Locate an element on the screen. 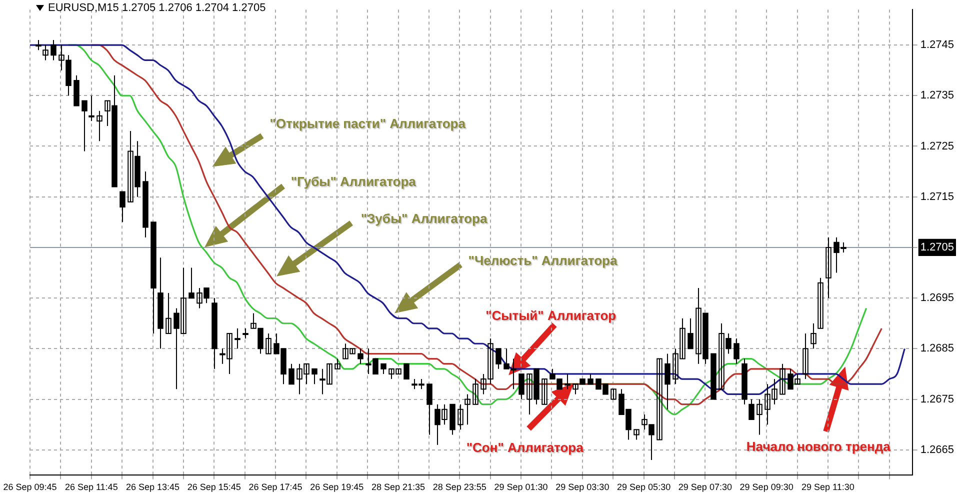 This screenshot has width=961, height=498. x-tick-label: 29 Sep 01:30 is located at coordinates (521, 487).